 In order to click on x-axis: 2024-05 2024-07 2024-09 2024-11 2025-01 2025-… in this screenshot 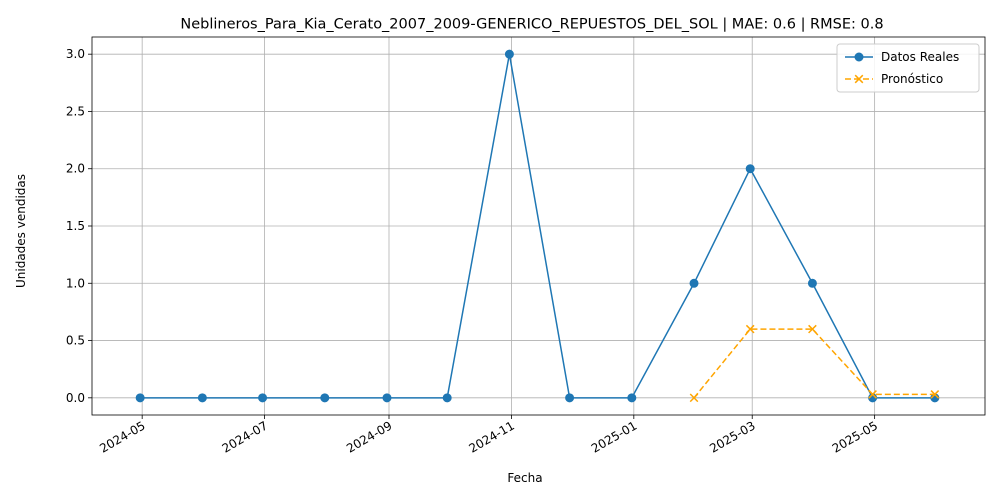, I will do `click(488, 435)`.